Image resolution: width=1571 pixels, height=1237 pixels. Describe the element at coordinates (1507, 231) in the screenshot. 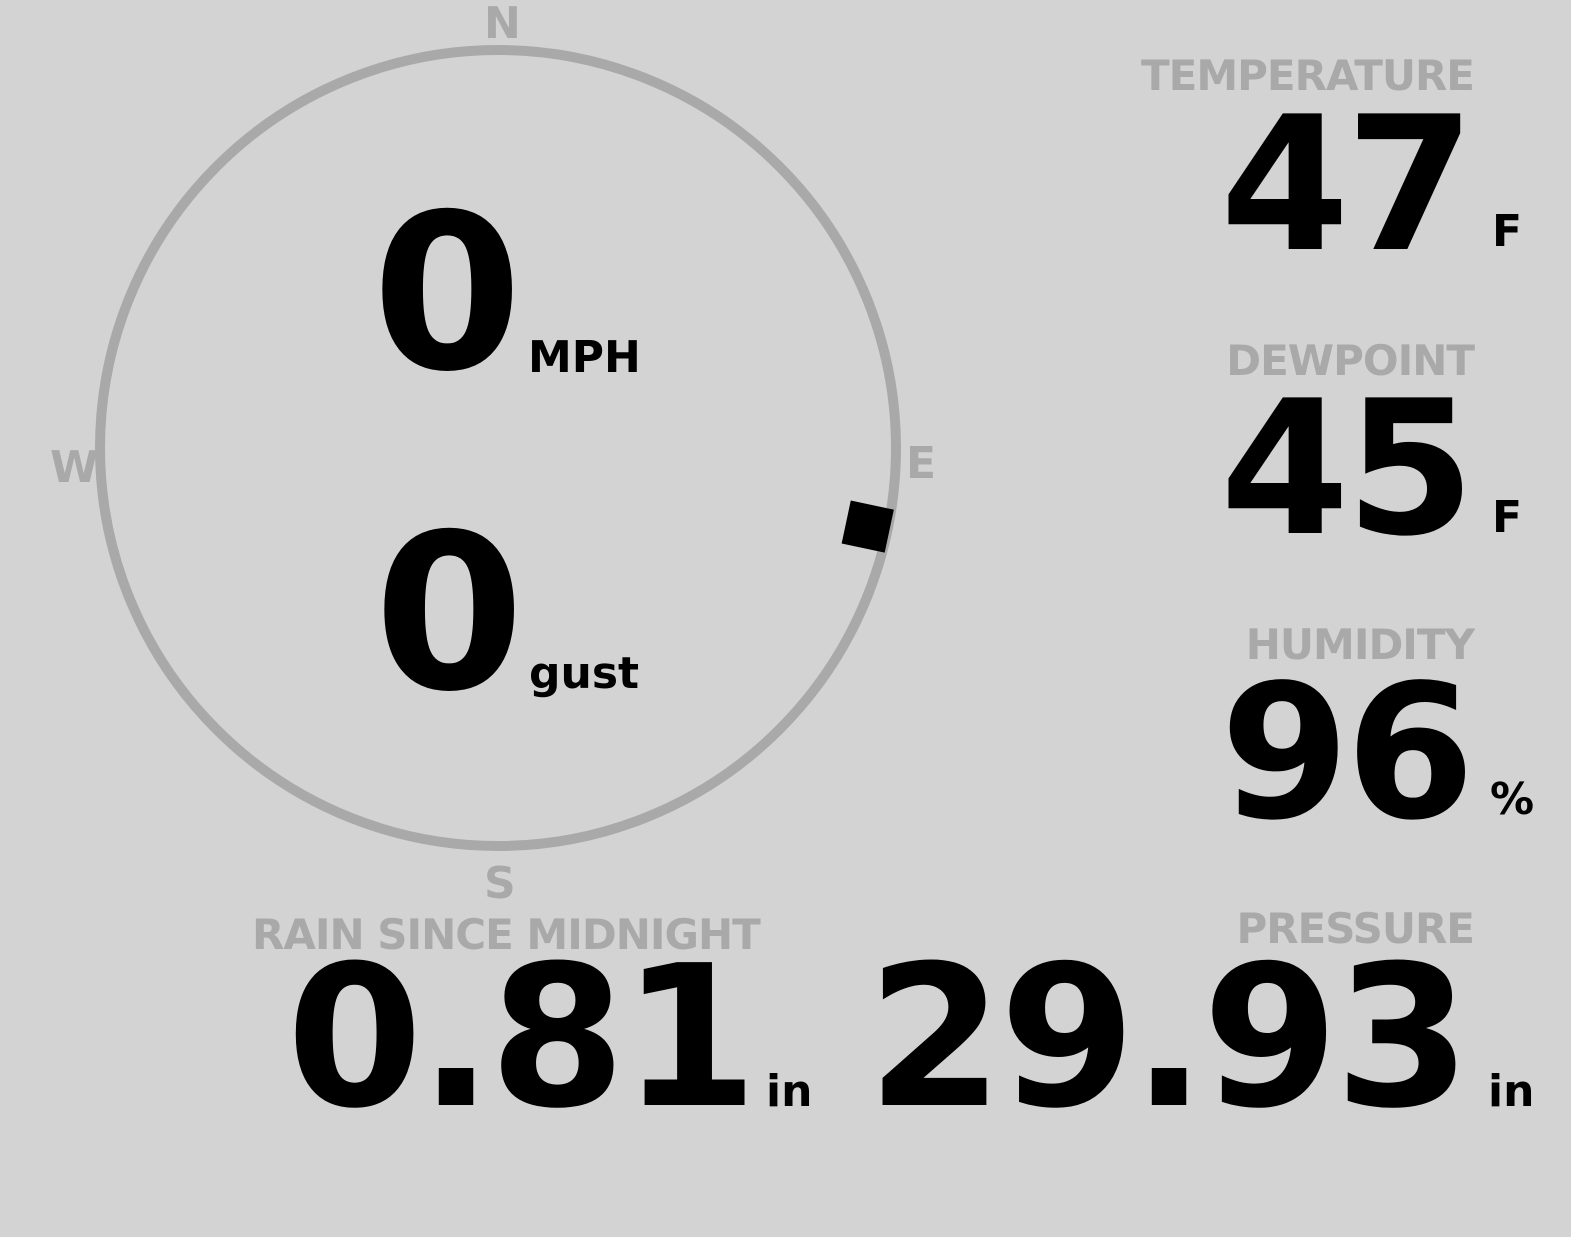

I see `temperature-unit: F` at that location.